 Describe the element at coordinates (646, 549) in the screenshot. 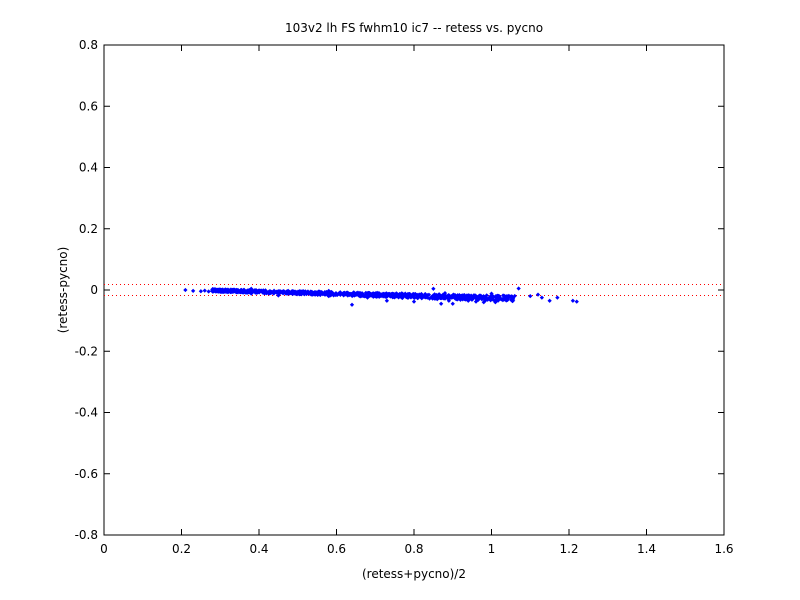

I see `x-tick-label: 1.4` at that location.